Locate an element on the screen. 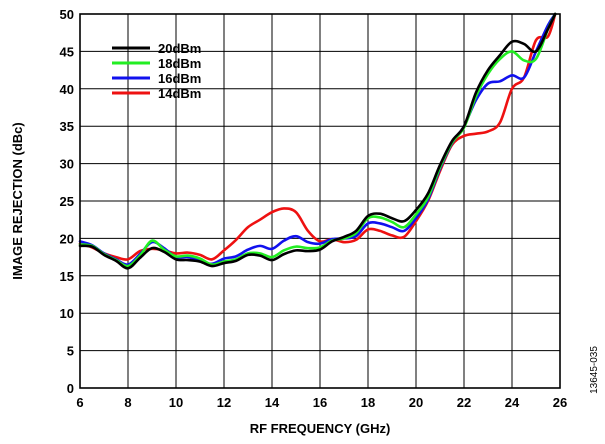  y-tick-label: 50 is located at coordinates (67, 14).